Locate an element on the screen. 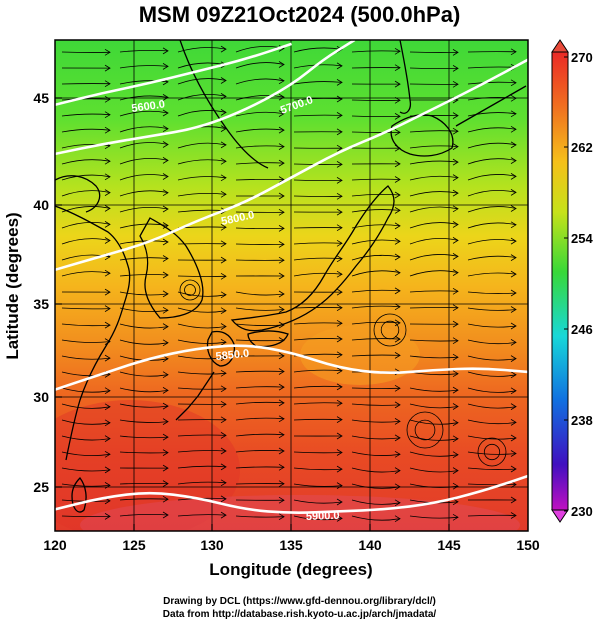 Image resolution: width=599 pixels, height=625 pixels. eddy is located at coordinates (390, 330).